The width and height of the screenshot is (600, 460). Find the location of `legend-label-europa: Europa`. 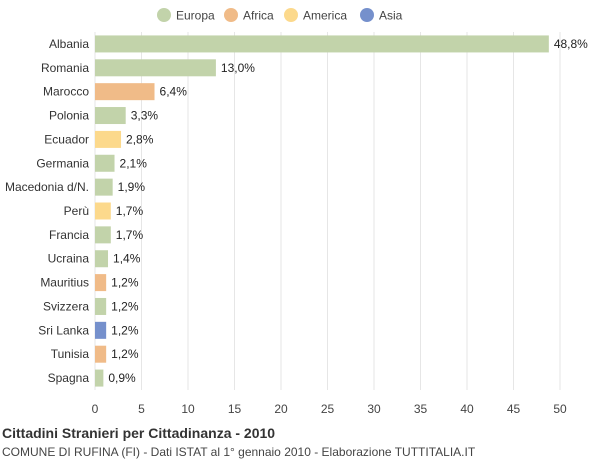

legend-label-europa: Europa is located at coordinates (195, 16).